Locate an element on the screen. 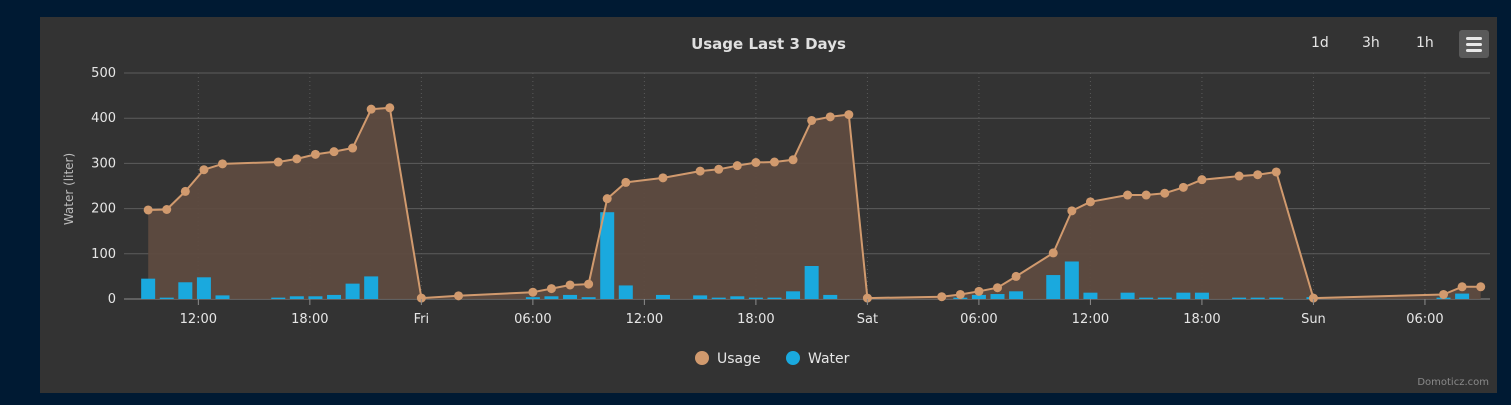 This screenshot has width=1511, height=405. range-button-3h: 3h is located at coordinates (1371, 43).